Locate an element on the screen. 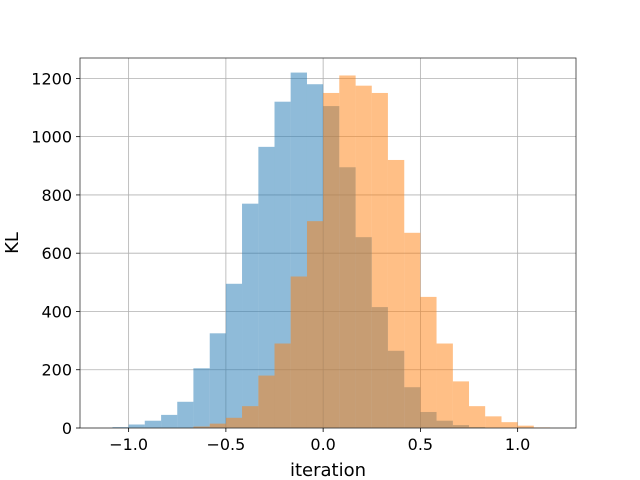 The height and width of the screenshot is (480, 640). x-tick-label: −1.0 is located at coordinates (128, 444).